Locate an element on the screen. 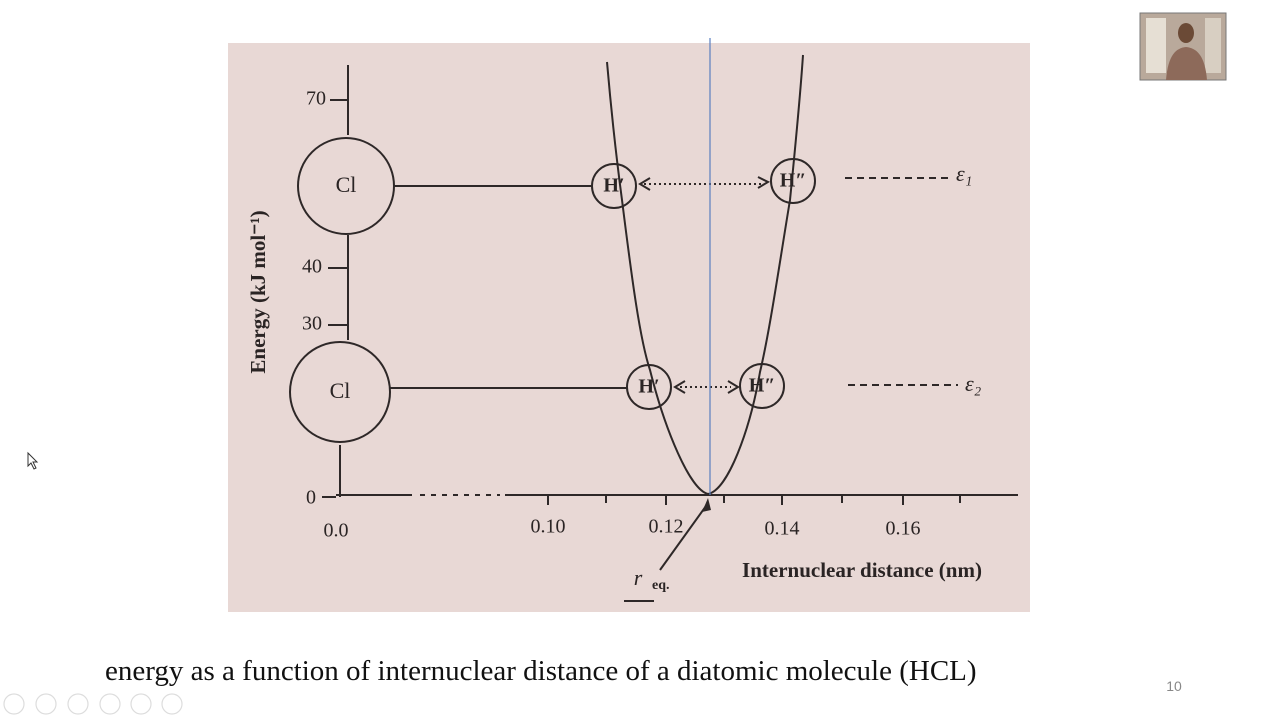 This screenshot has width=1280, height=720. webcam-head is located at coordinates (1186, 33).